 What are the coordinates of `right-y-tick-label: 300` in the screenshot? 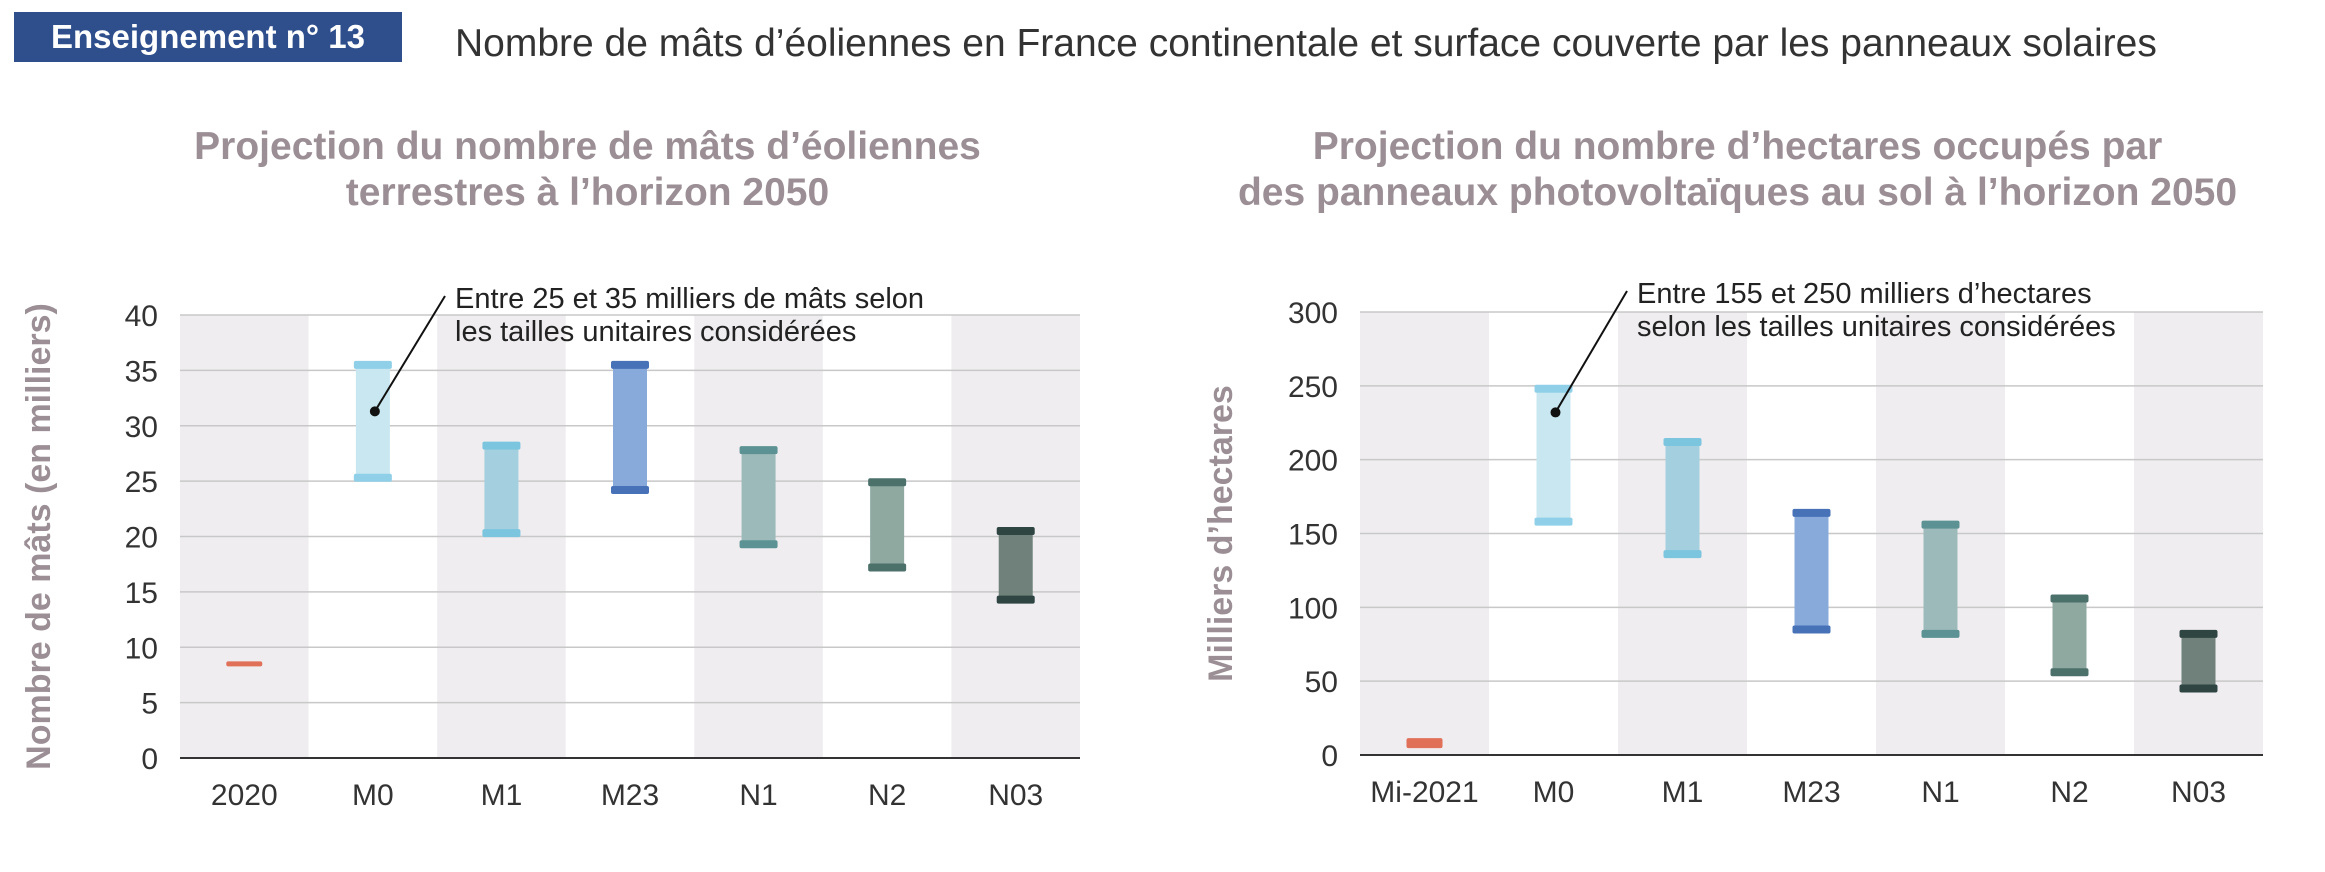 It's located at (1313, 313).